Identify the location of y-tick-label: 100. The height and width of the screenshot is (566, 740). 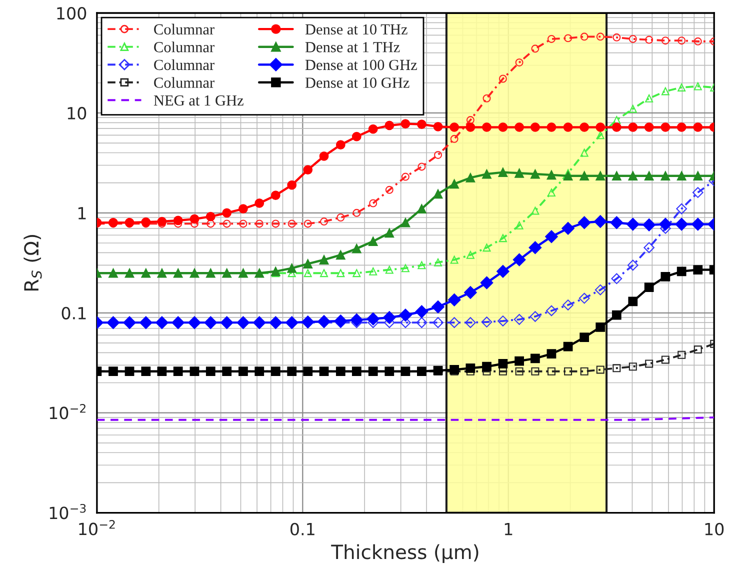
(71, 13).